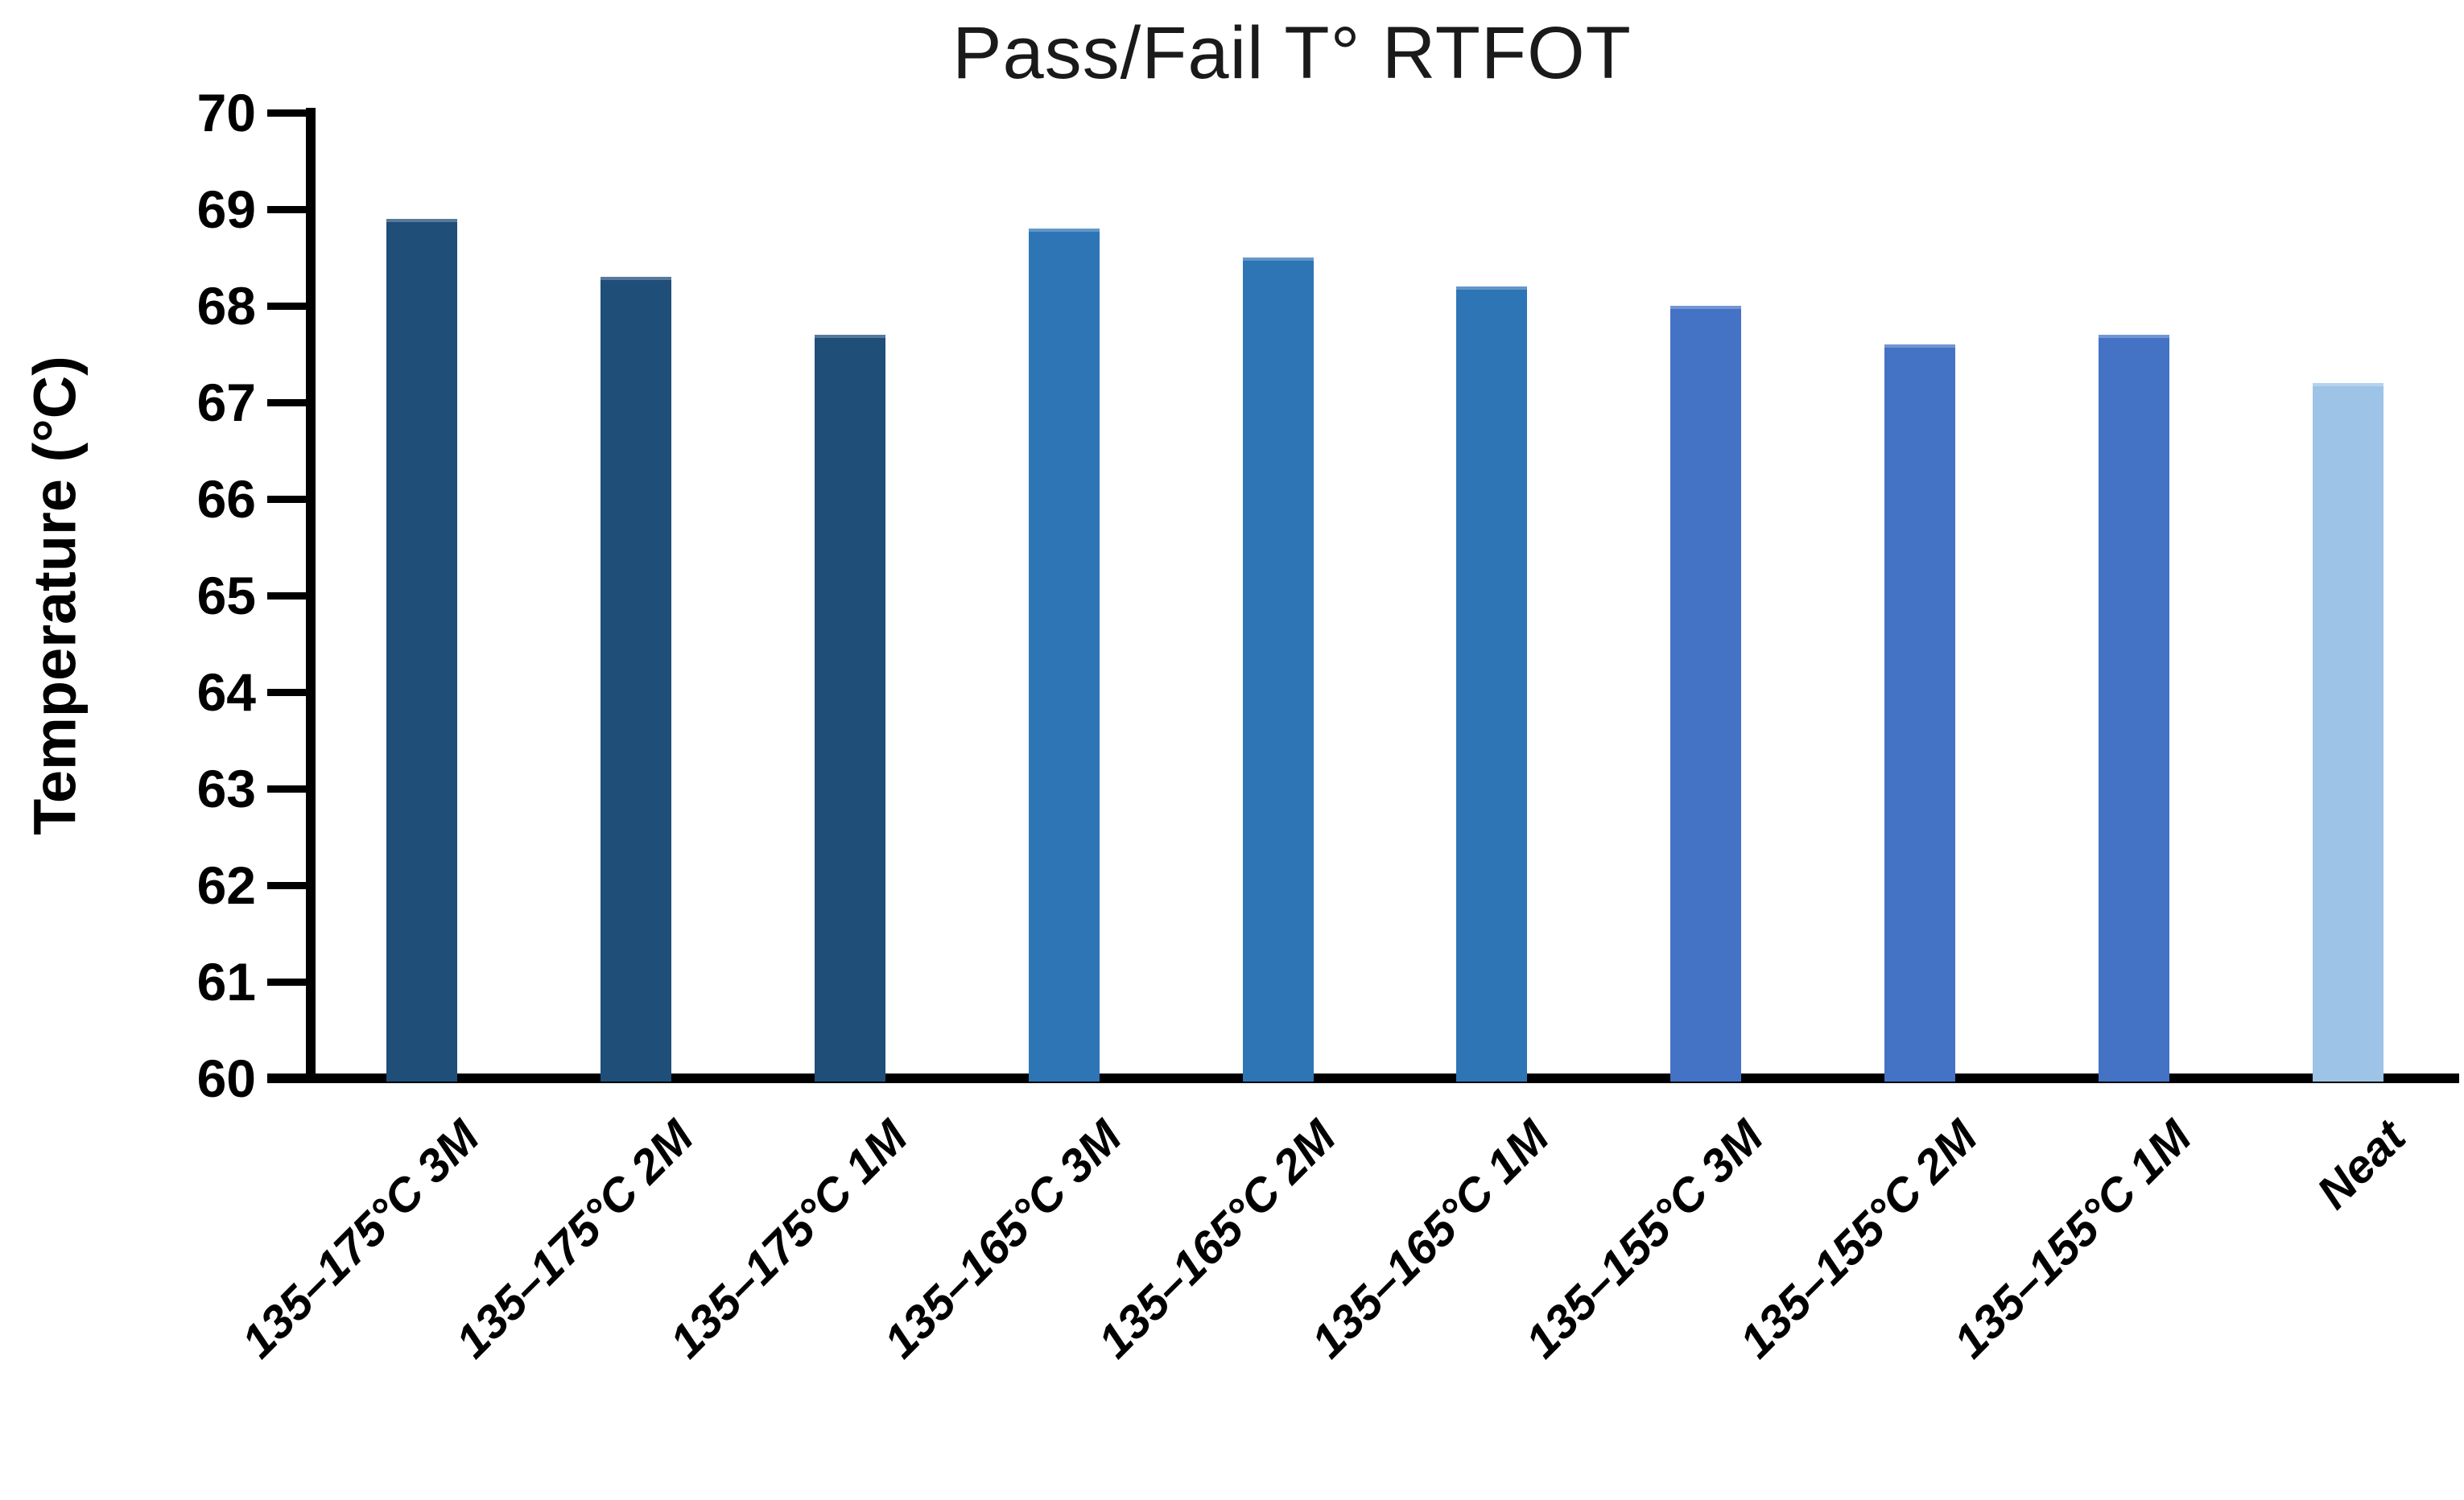 This screenshot has width=2464, height=1500. What do you see at coordinates (2361, 1164) in the screenshot?
I see `x-category-label: Neat` at bounding box center [2361, 1164].